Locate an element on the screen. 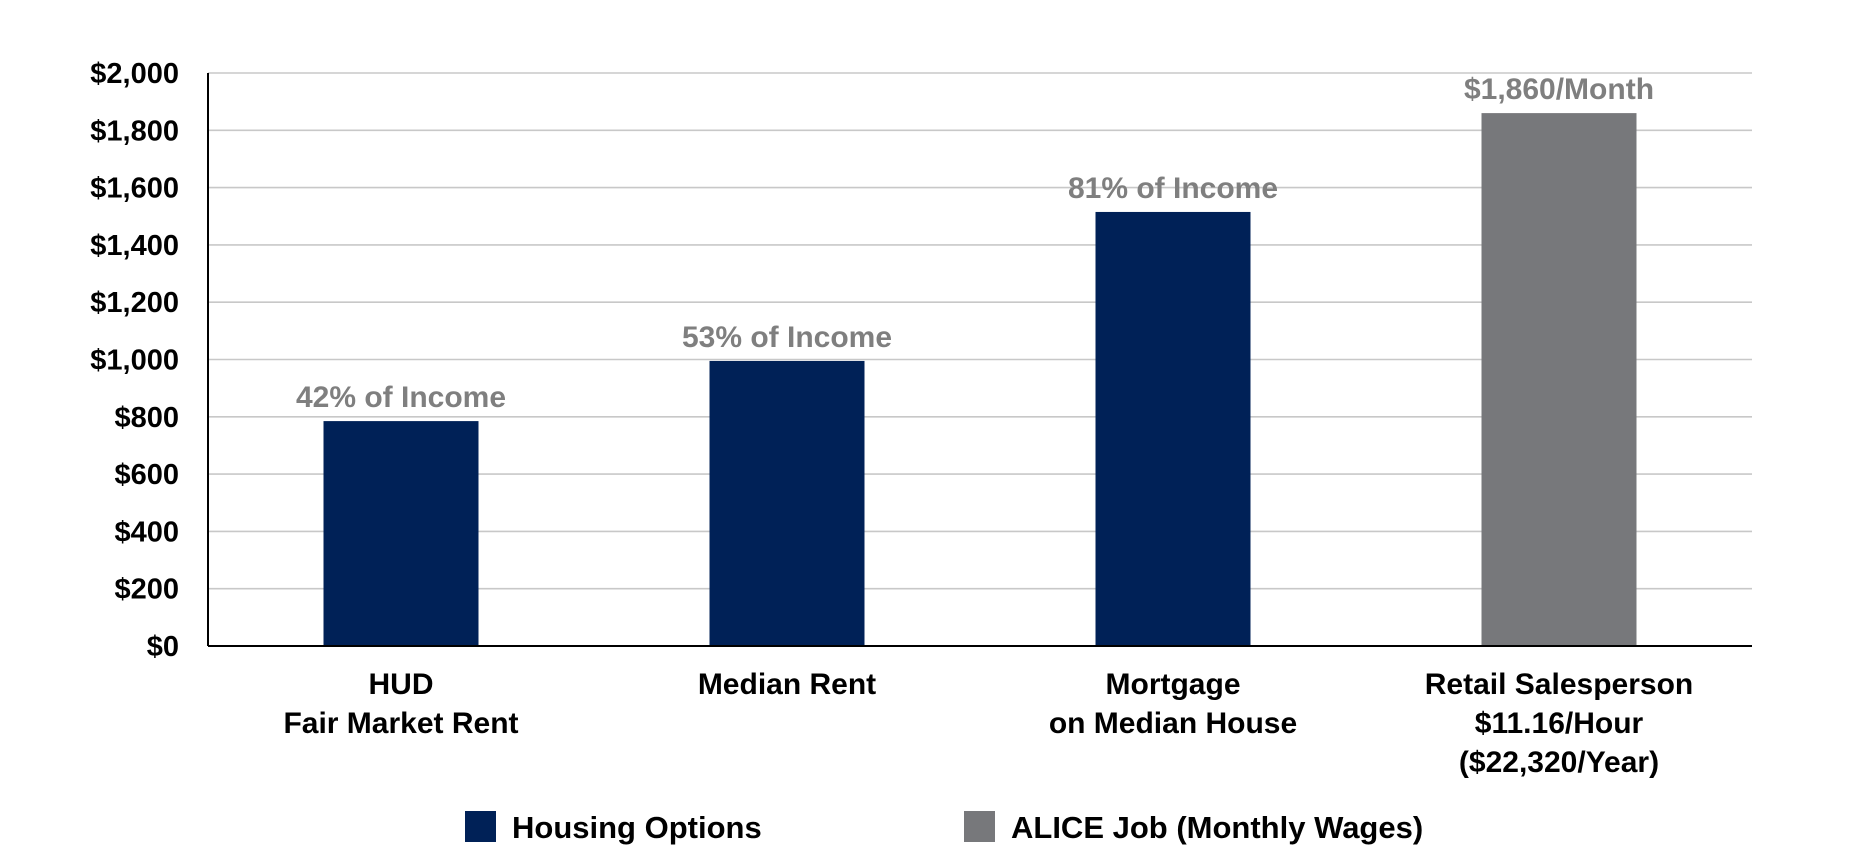 This screenshot has height=862, width=1860. y-tick-label: $1,400 is located at coordinates (134, 246).